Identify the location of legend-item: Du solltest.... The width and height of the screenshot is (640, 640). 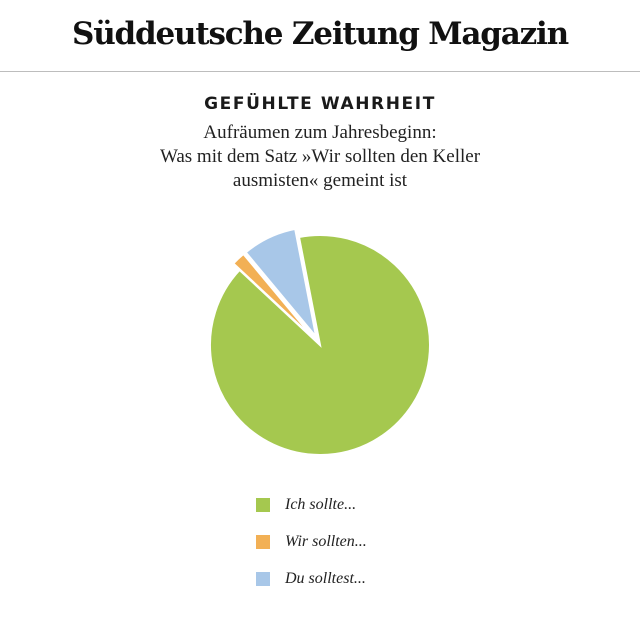
(376, 579).